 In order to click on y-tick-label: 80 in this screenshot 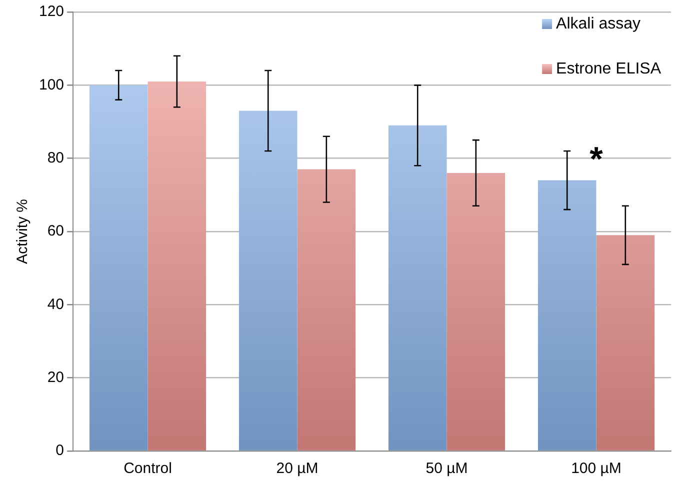, I will do `click(55, 157)`.